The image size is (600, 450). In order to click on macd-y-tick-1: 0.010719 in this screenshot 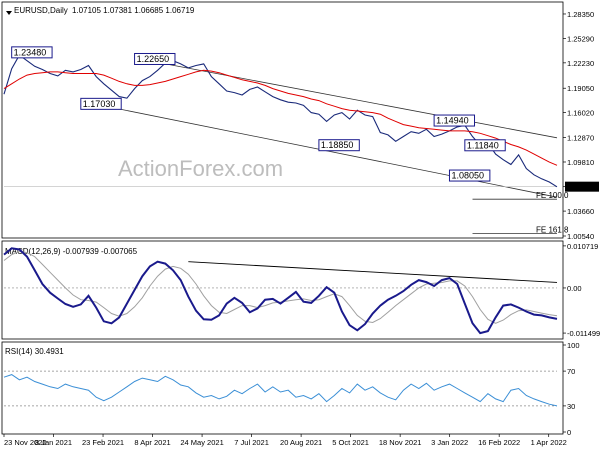, I will do `click(582, 246)`.